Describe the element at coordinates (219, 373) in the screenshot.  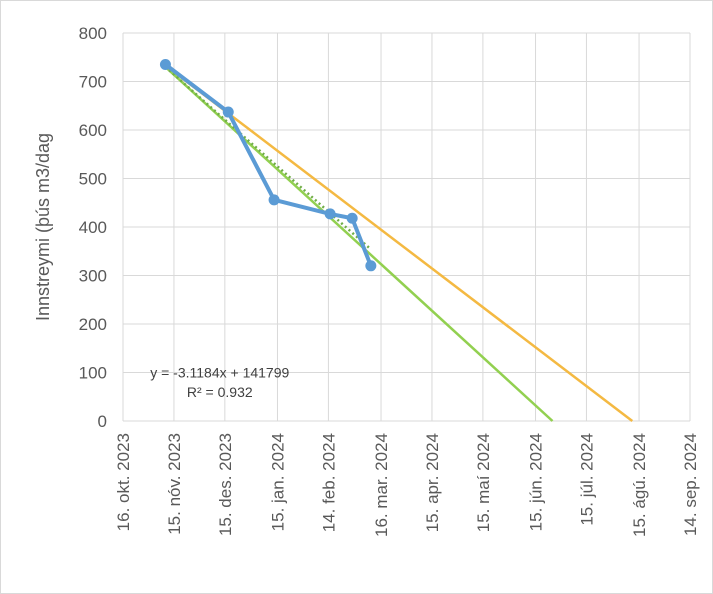
I see `trendline-equation: y = -3.1184x + 141799` at that location.